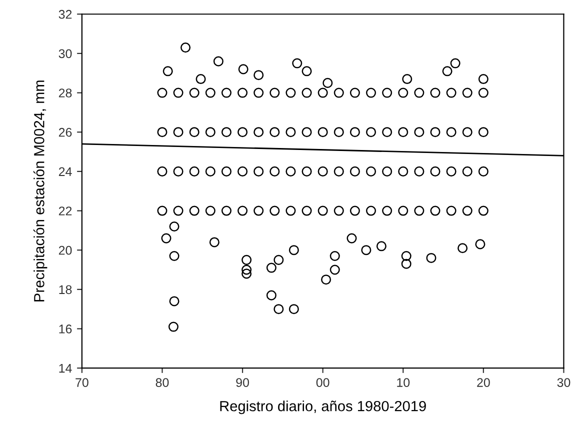 The height and width of the screenshot is (428, 577). Describe the element at coordinates (323, 382) in the screenshot. I see `x-tick-label: 00` at that location.